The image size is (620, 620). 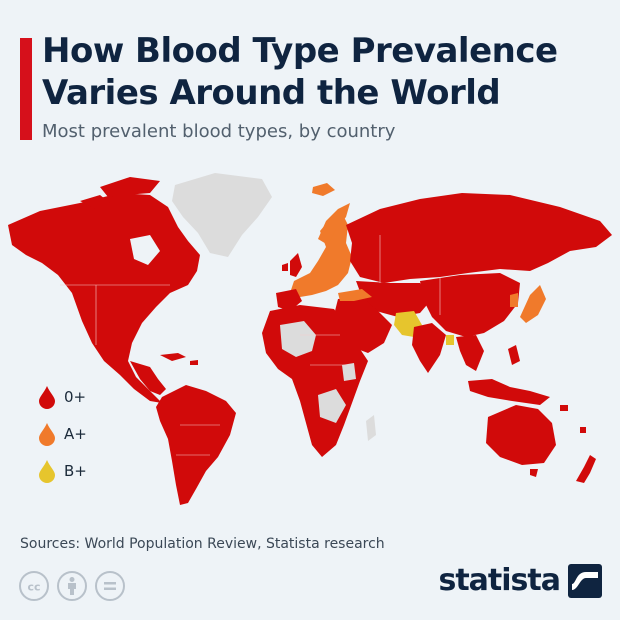 What do you see at coordinates (179, 359) in the screenshot?
I see `caribbean` at bounding box center [179, 359].